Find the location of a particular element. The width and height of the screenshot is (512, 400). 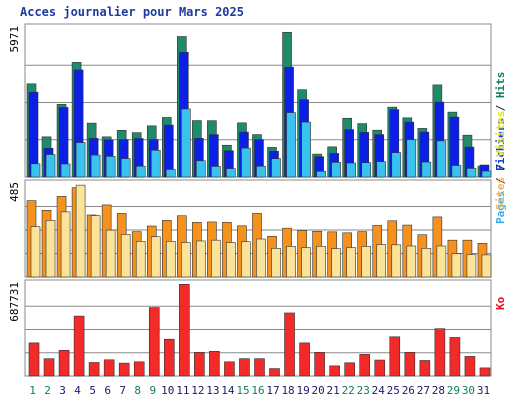

legend-visits: Sites / Visites is located at coordinates (500, 160).